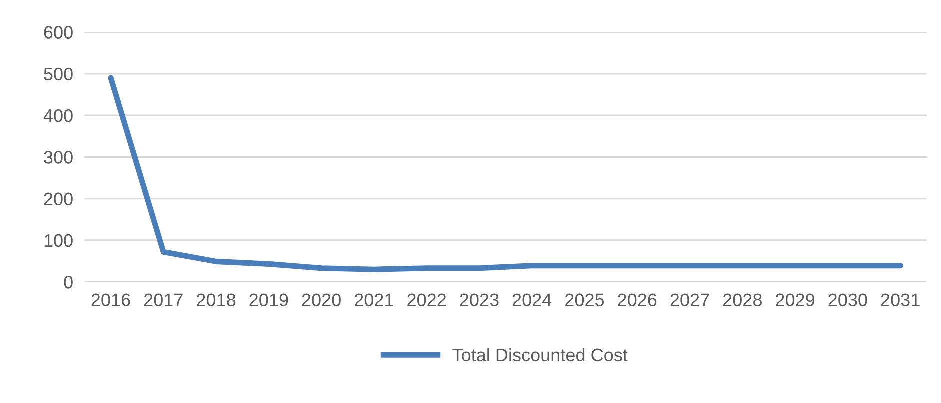 The image size is (941, 403). Describe the element at coordinates (216, 300) in the screenshot. I see `x-tick-label: 2018` at that location.